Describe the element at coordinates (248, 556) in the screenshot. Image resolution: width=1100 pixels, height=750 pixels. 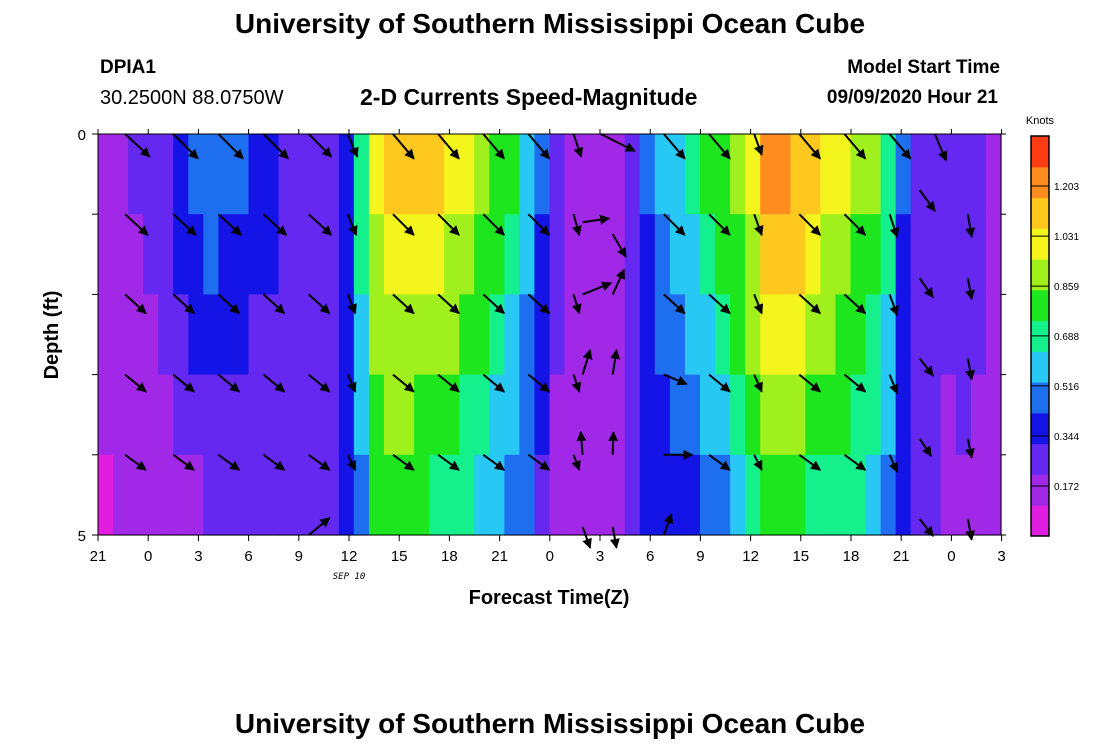
I see `x-tick-label: 6` at that location.